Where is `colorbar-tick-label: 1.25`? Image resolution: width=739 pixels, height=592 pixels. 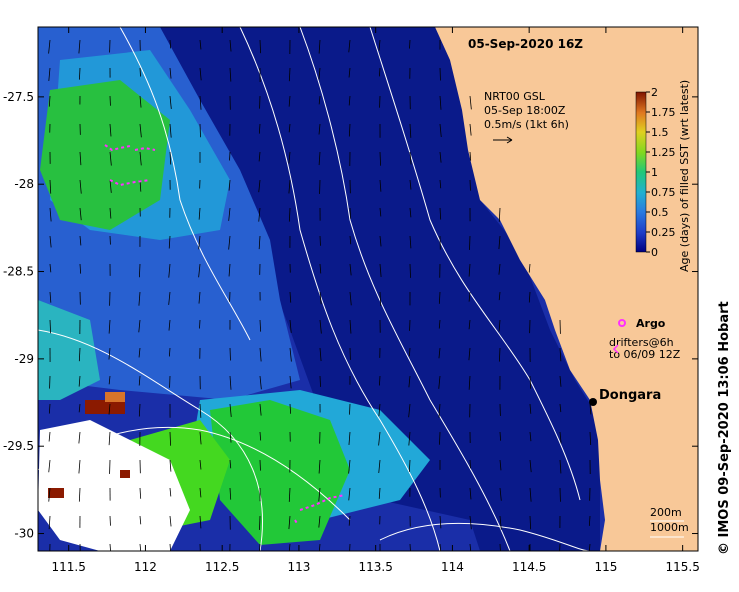 colorbar-tick-label: 1.25 is located at coordinates (663, 152).